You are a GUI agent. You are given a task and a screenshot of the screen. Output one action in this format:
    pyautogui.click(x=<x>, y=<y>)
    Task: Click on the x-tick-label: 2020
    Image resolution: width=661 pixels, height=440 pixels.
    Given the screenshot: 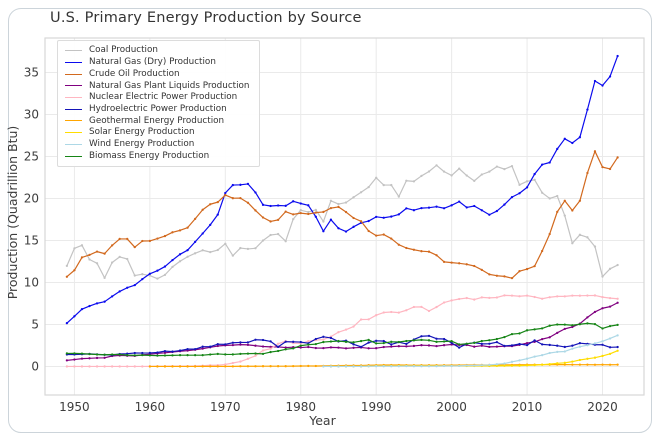 What is the action you would take?
    pyautogui.click(x=602, y=407)
    